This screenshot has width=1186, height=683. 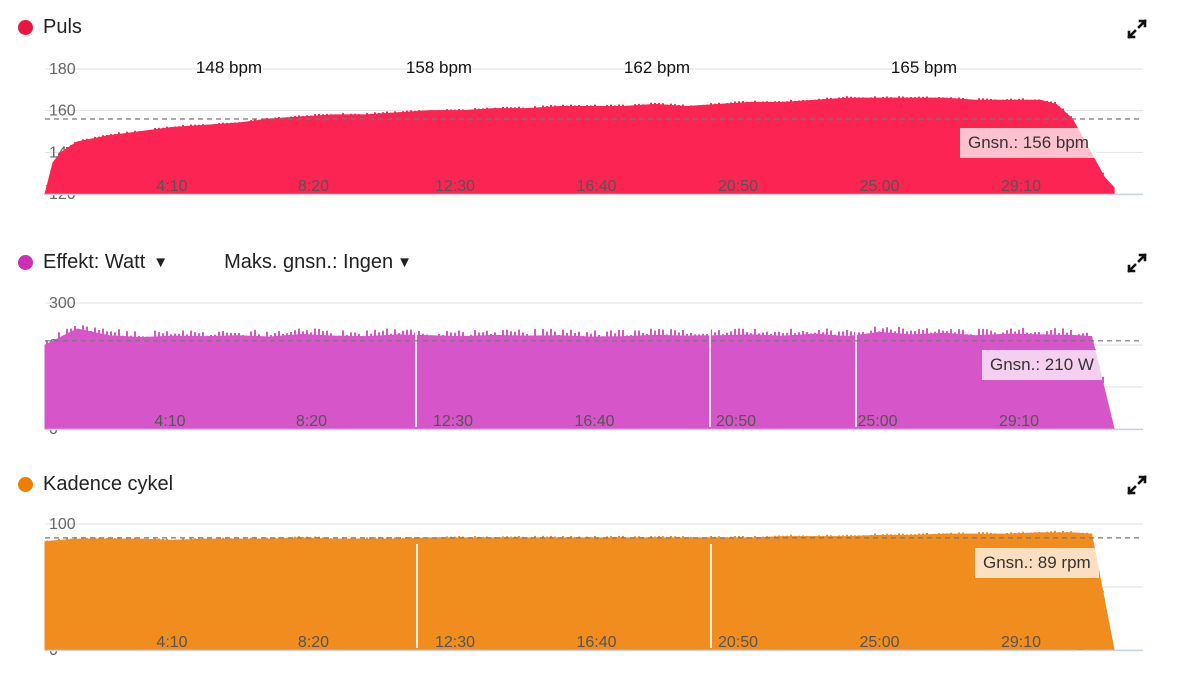 I want to click on metric-dropdown: Effekt: Watt ▼, so click(x=105, y=262).